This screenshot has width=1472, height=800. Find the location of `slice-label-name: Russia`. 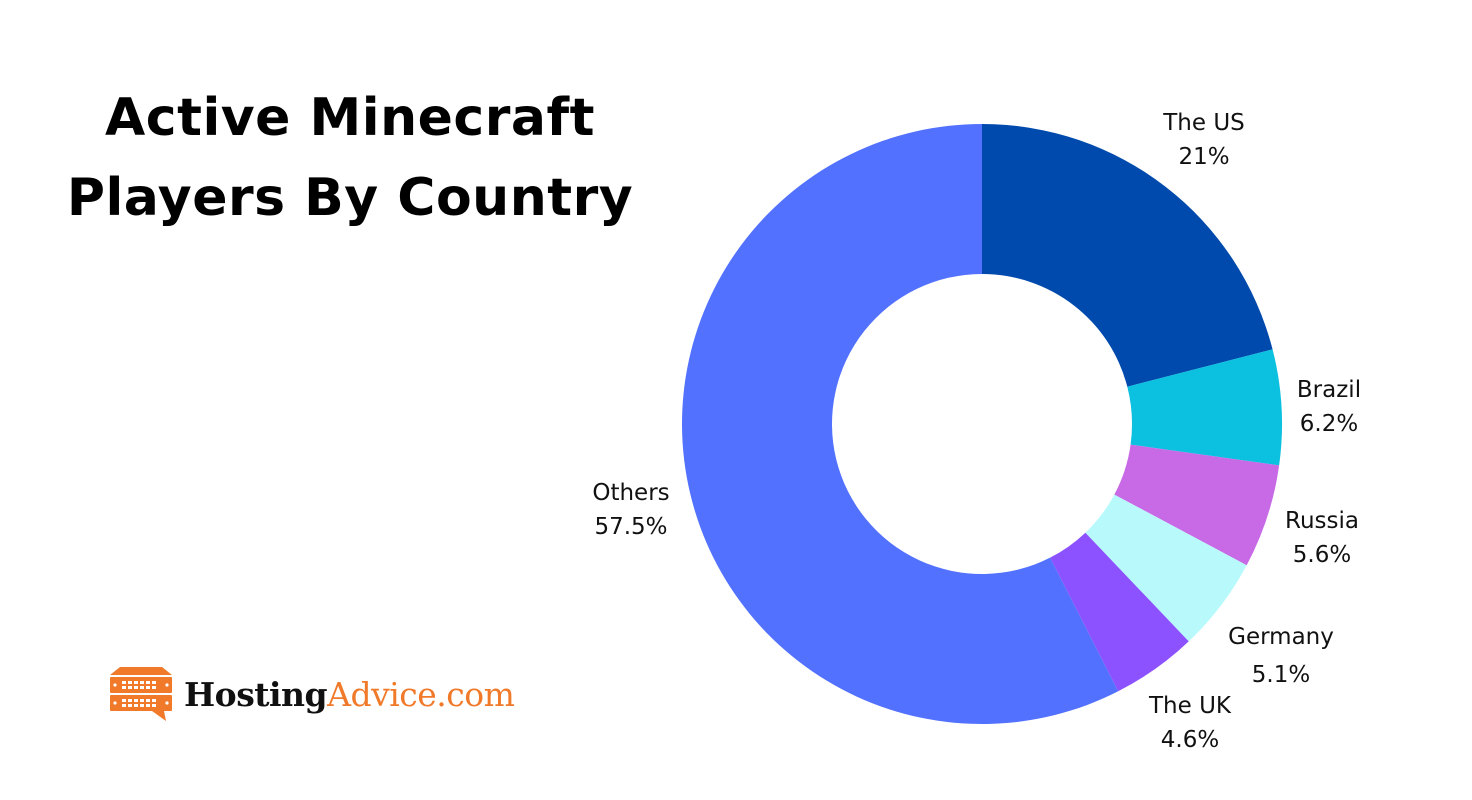

slice-label-name: Russia is located at coordinates (1322, 521).